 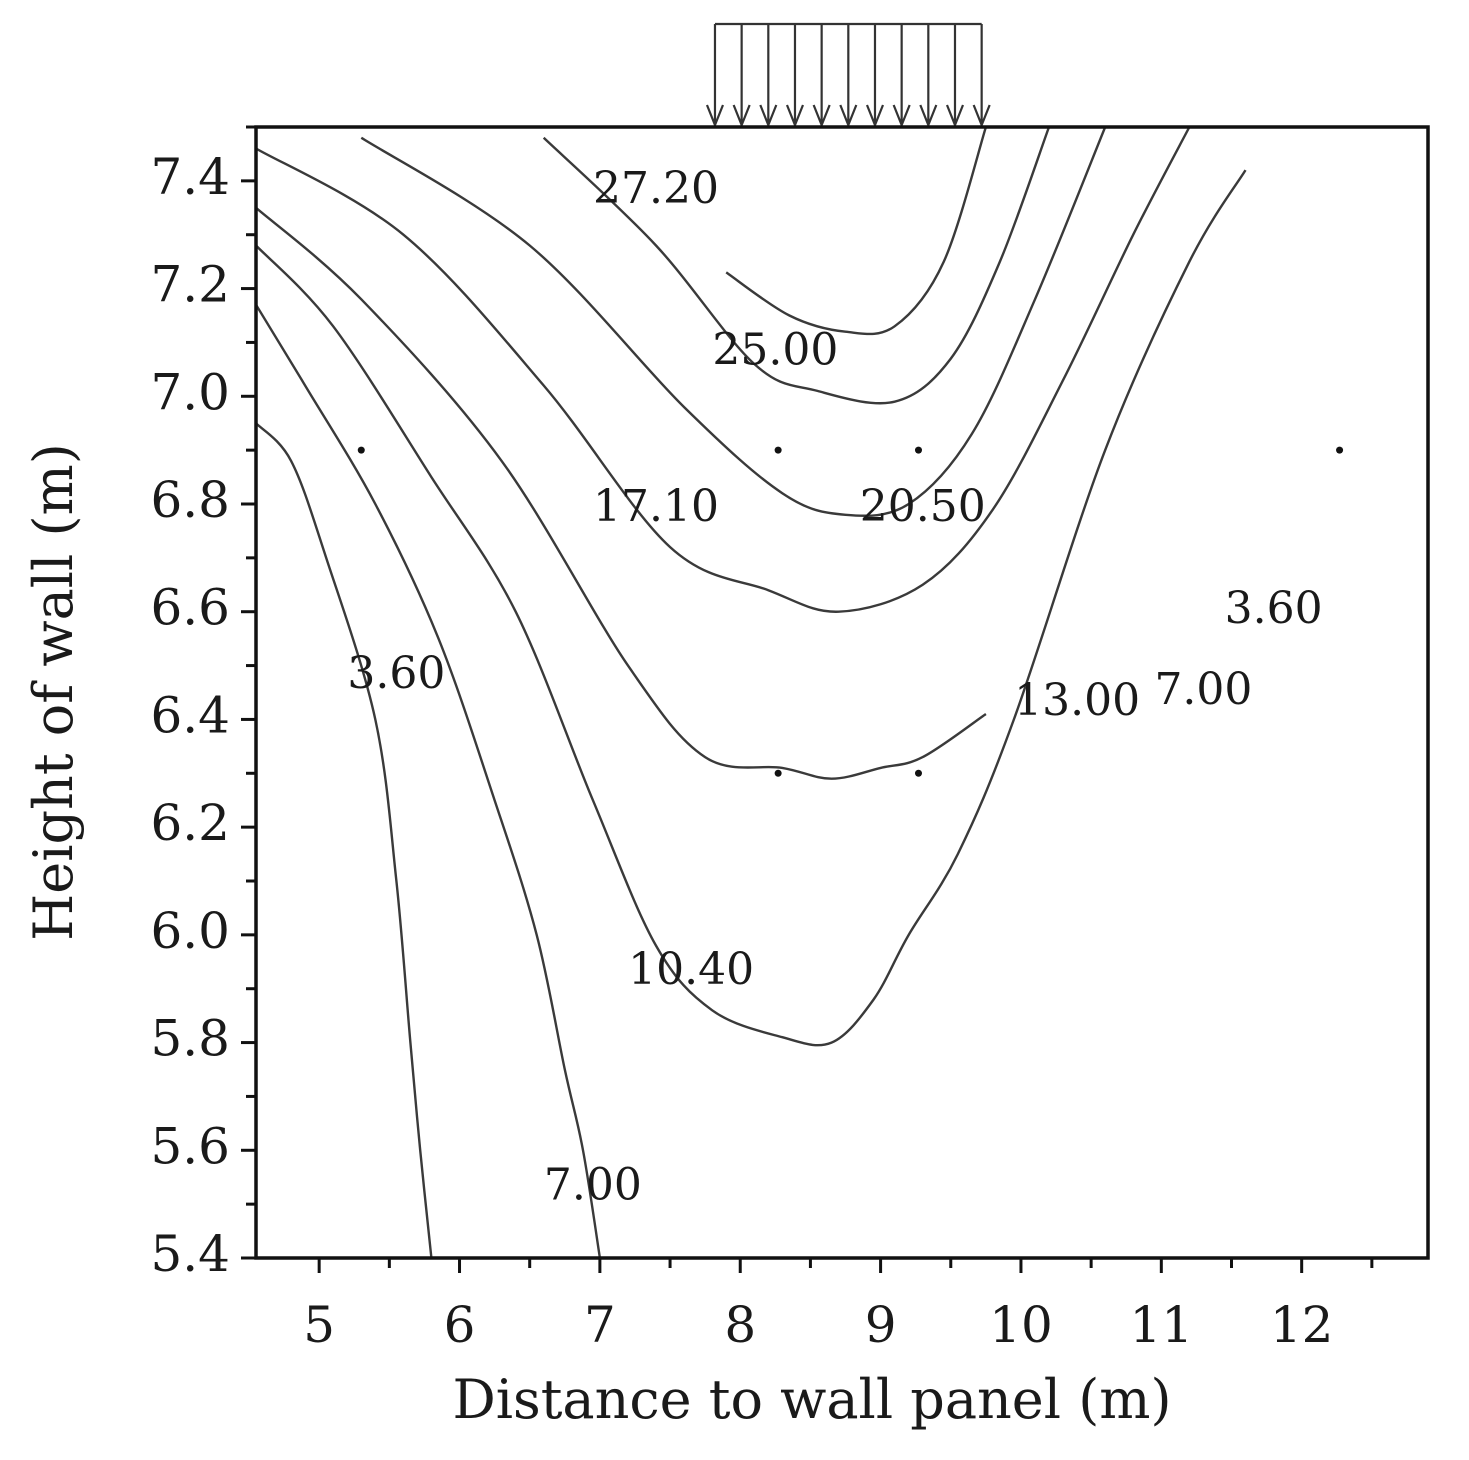 I want to click on y-tick-label: 7.2, so click(x=190, y=285).